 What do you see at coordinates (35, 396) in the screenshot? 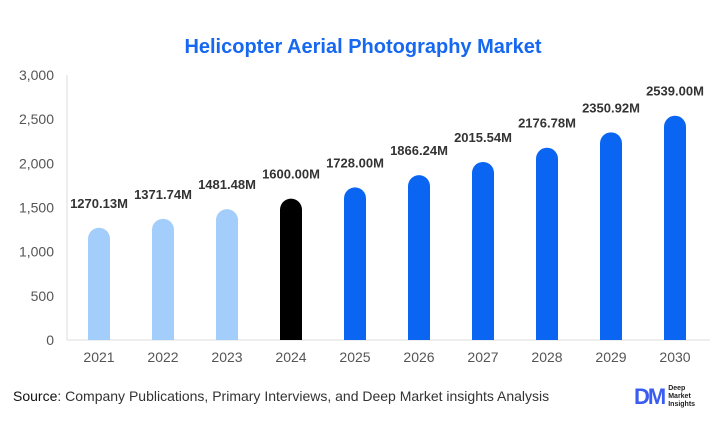
I see `source-label: Source` at bounding box center [35, 396].